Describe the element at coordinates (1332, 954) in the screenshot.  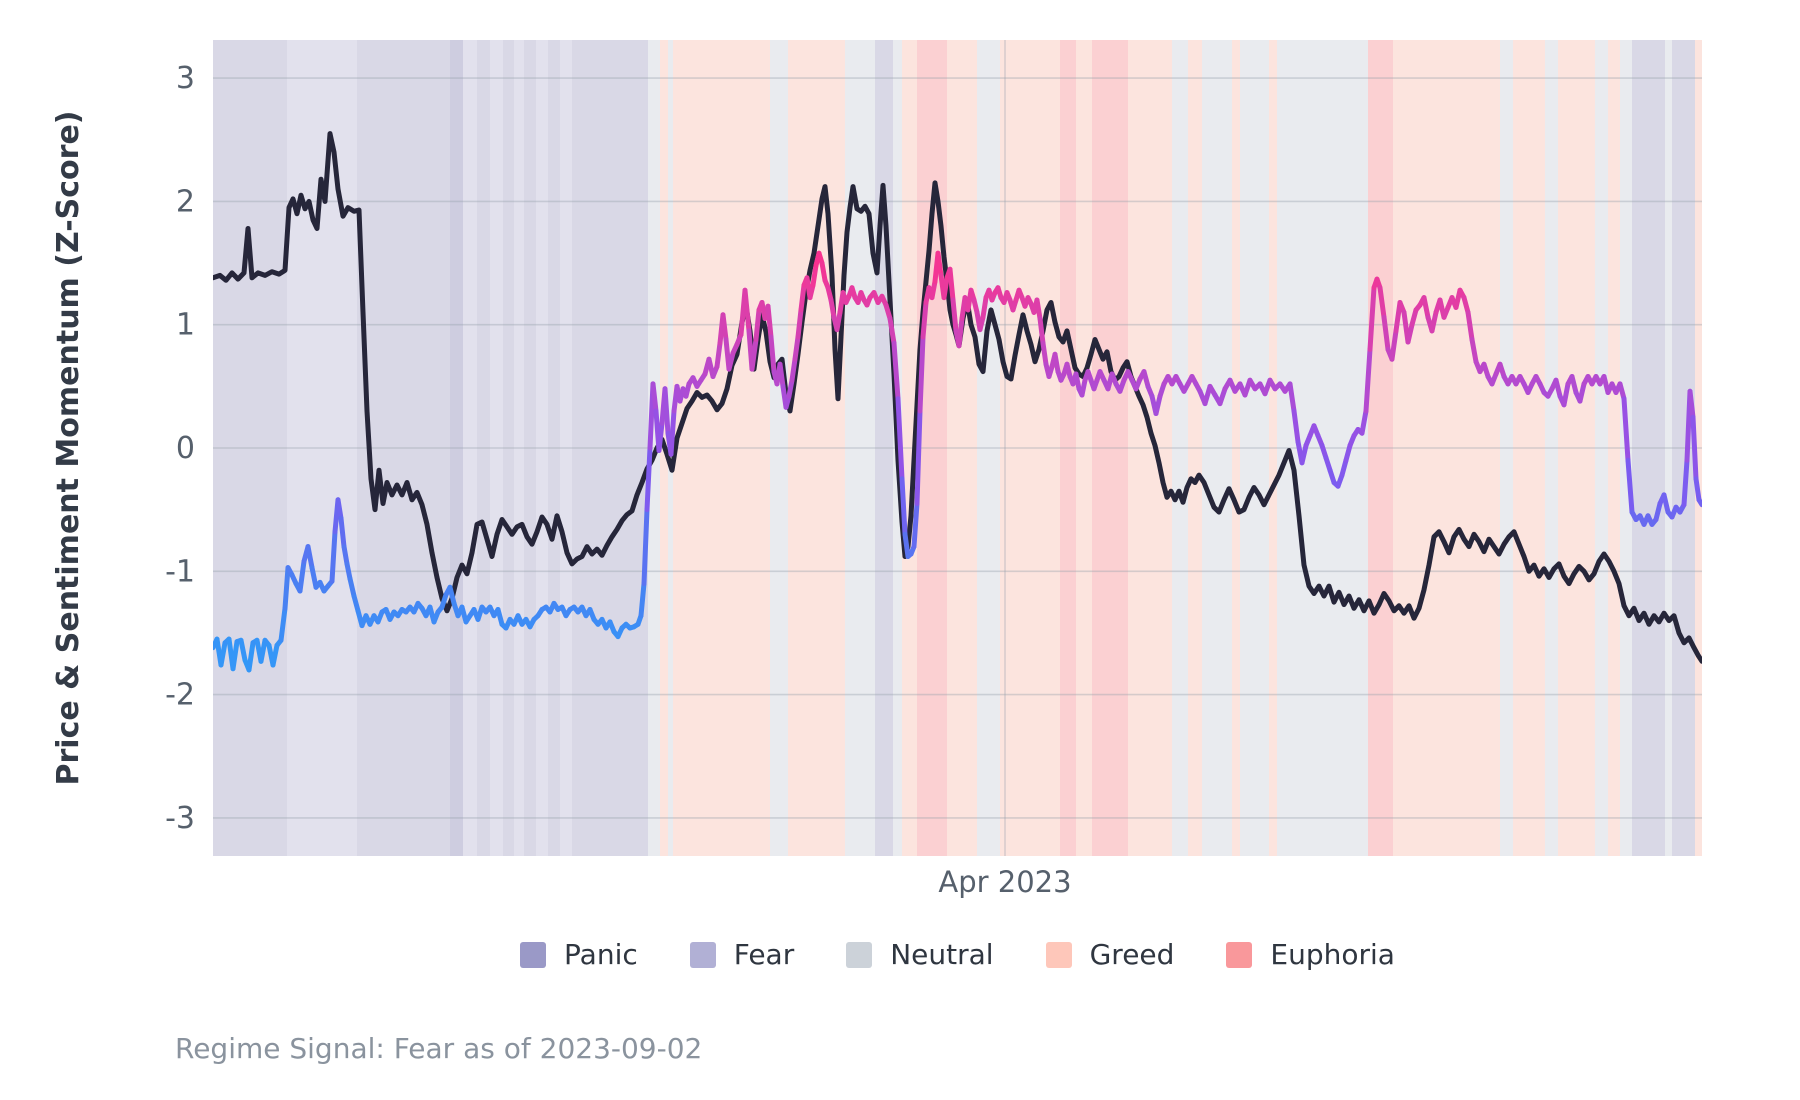
I see `legend-label: Euphoria` at that location.